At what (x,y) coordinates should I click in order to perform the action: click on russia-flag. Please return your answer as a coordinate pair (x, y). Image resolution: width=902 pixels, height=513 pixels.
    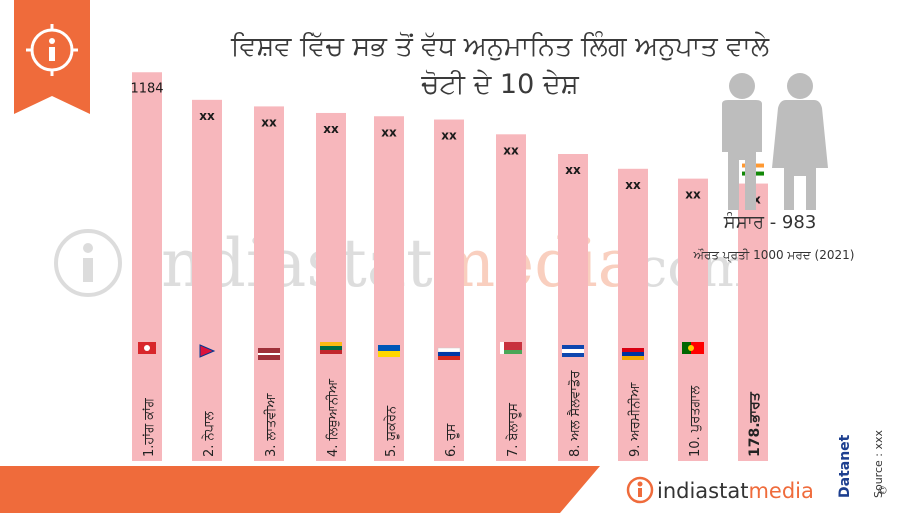
    Looking at the image, I should click on (449, 353).